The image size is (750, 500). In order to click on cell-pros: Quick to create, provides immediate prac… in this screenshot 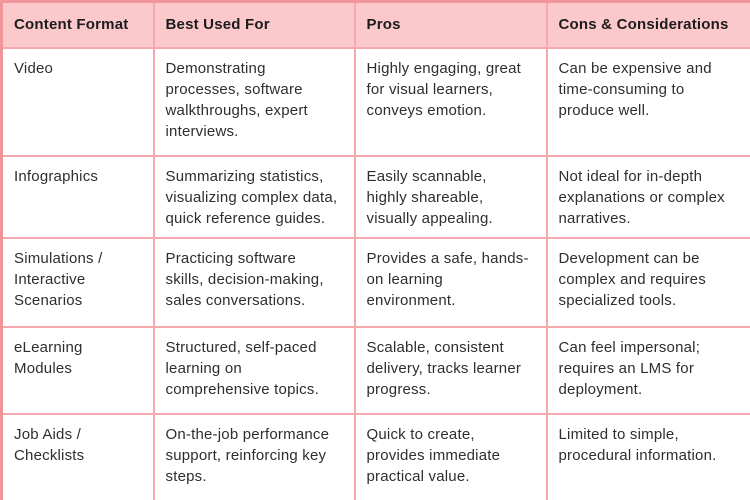, I will do `click(450, 456)`.